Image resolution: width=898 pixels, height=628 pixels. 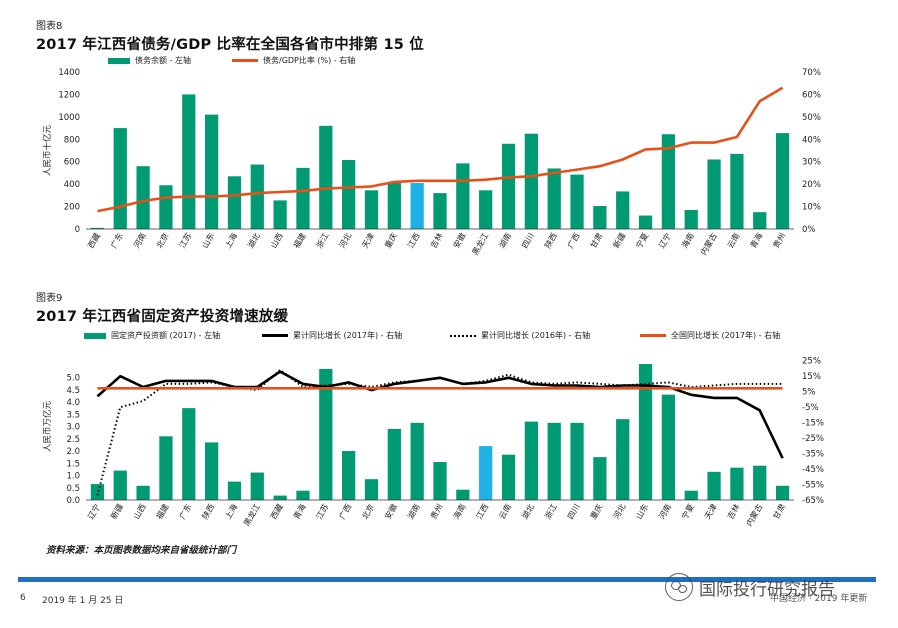 What do you see at coordinates (809, 230) in the screenshot?
I see `y-right-tick-label: 0%` at bounding box center [809, 230].